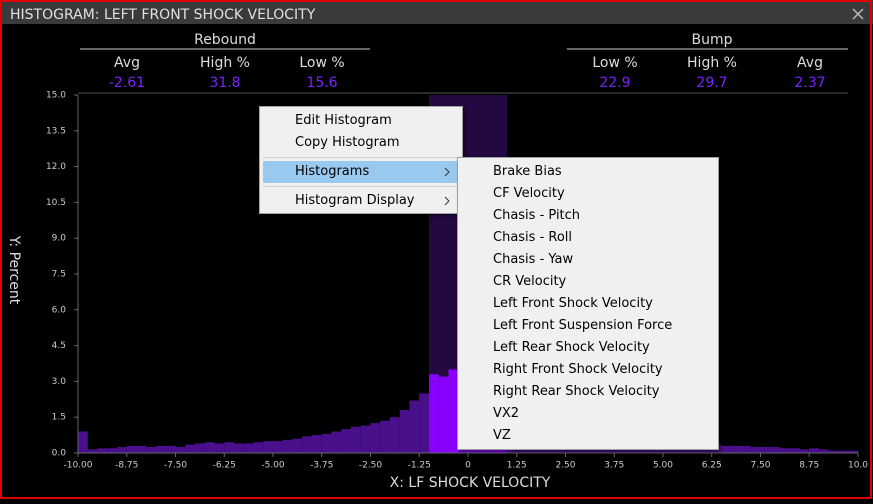 The image size is (873, 504). I want to click on x-tick-label: -8.75, so click(126, 466).